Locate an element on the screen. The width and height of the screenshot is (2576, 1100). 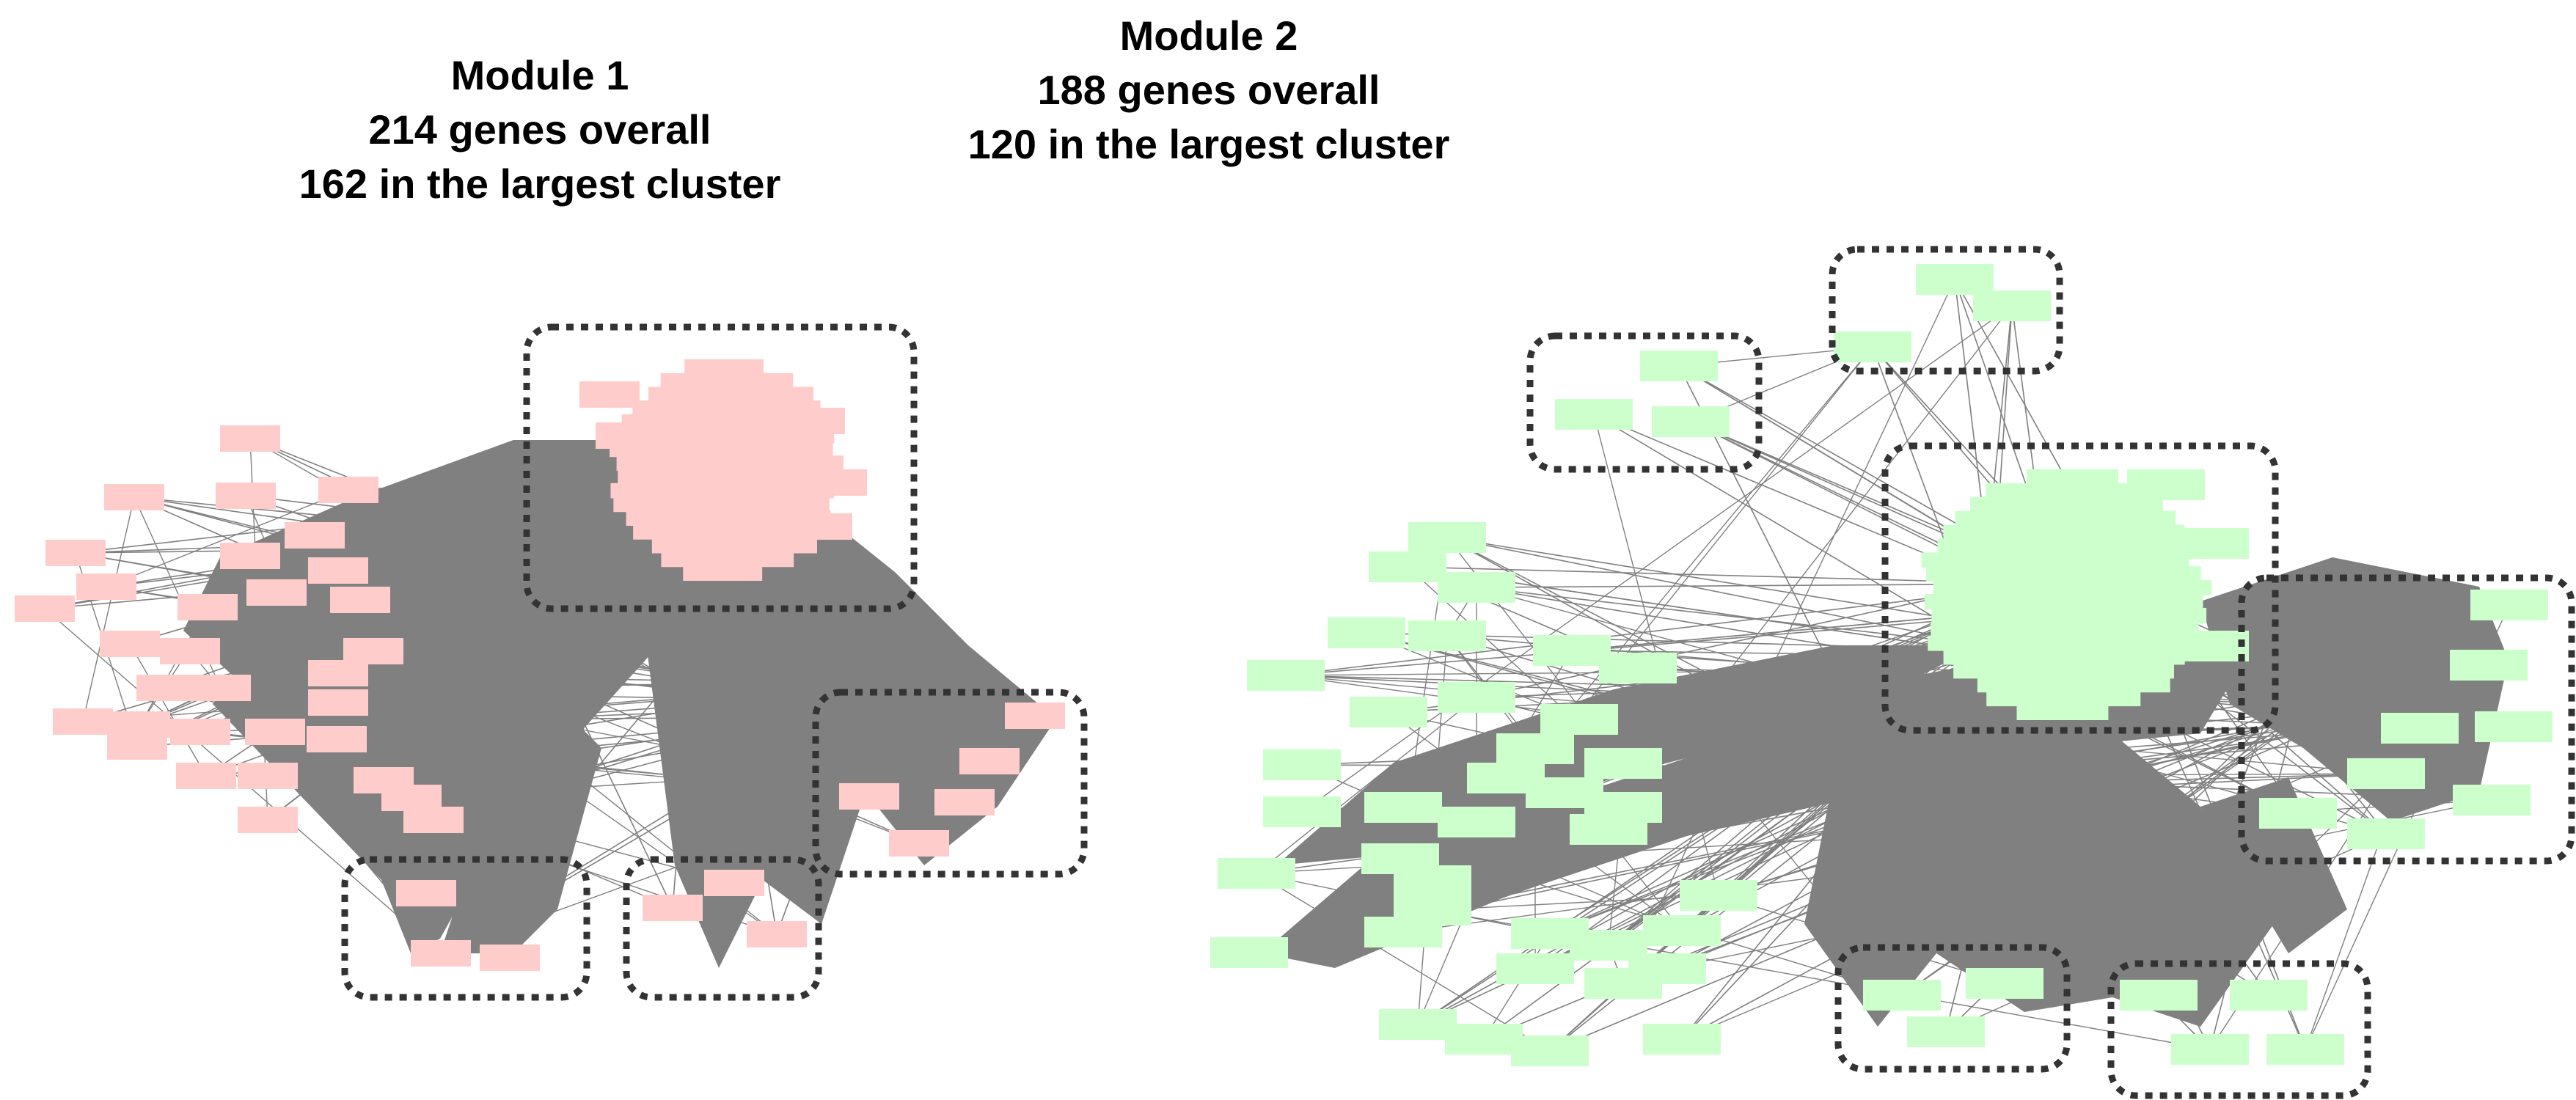
module-2-largest-cluster-core is located at coordinates (2085, 594).